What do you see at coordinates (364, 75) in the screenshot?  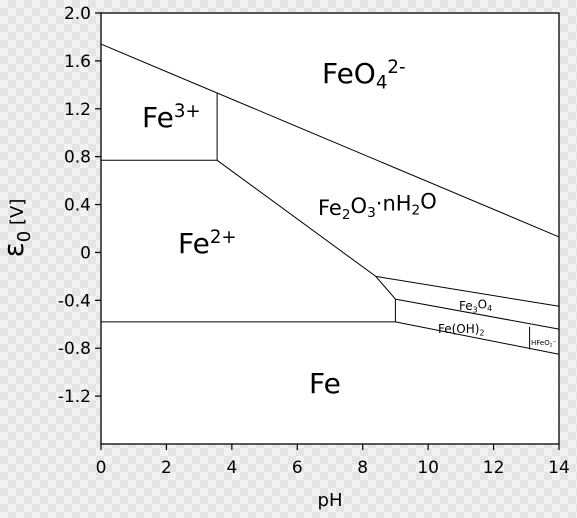 I see `region-label-feo4: FeO42-` at bounding box center [364, 75].